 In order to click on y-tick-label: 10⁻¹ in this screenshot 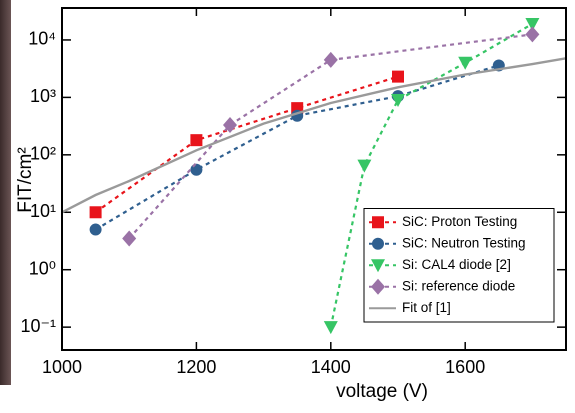, I will do `click(38, 326)`.